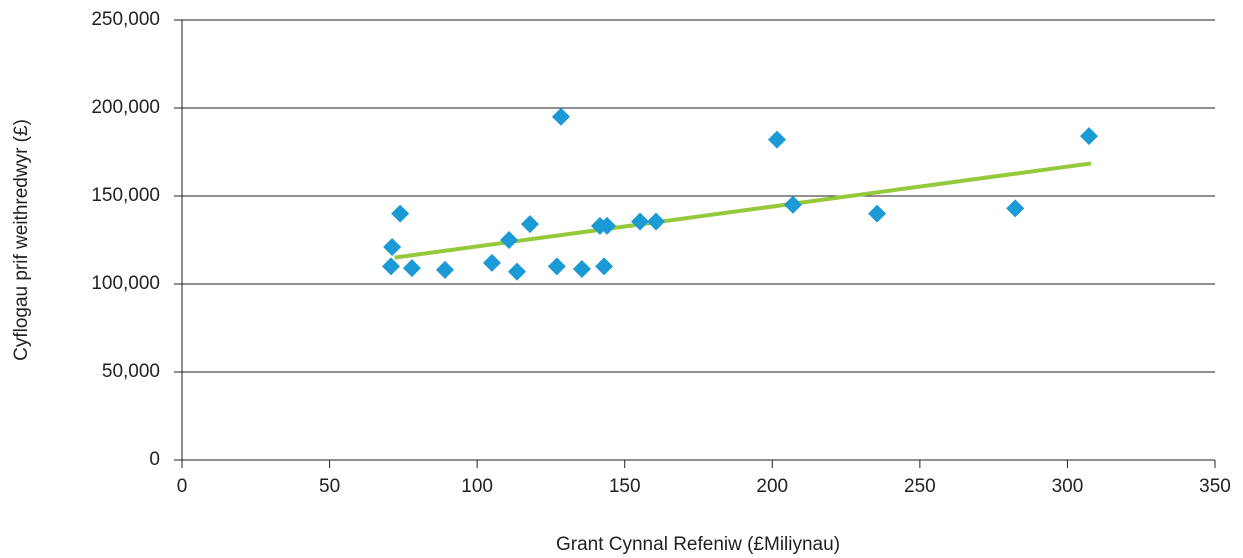 The image size is (1243, 558). What do you see at coordinates (698, 544) in the screenshot?
I see `x-axis-label: Grant Cynnal Refeniw (£Miliynau)` at bounding box center [698, 544].